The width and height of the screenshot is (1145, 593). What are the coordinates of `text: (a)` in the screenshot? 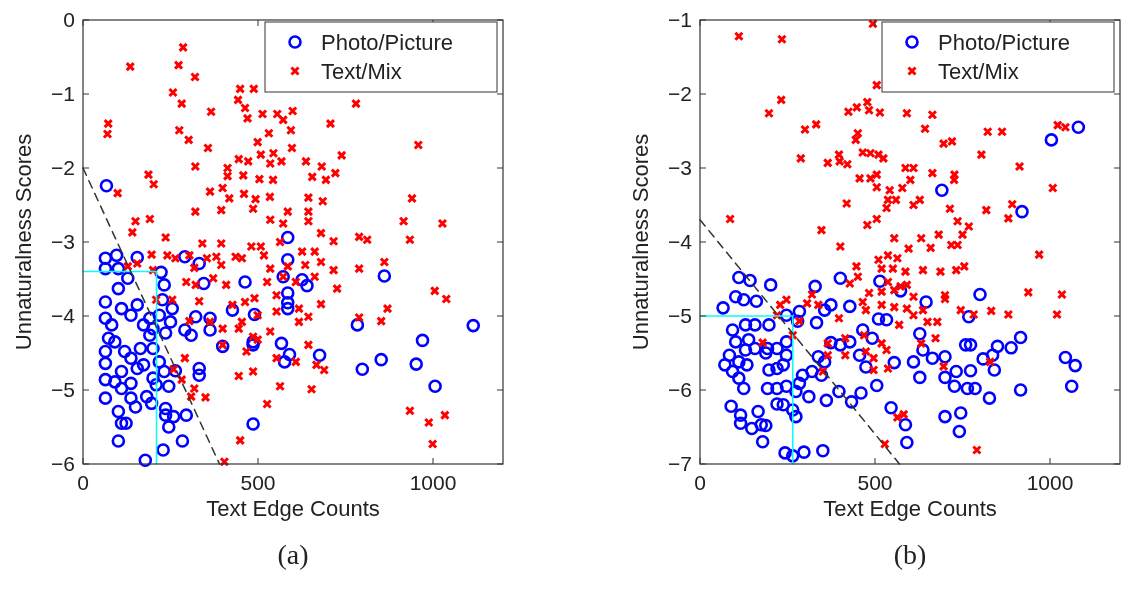 It's located at (293, 554).